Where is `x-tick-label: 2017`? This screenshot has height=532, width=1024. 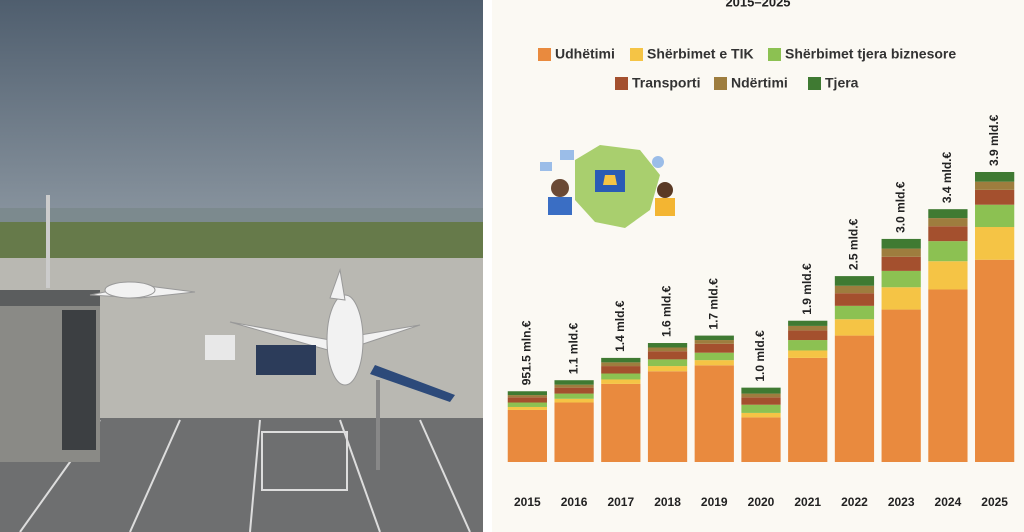 x-tick-label: 2017 is located at coordinates (620, 502).